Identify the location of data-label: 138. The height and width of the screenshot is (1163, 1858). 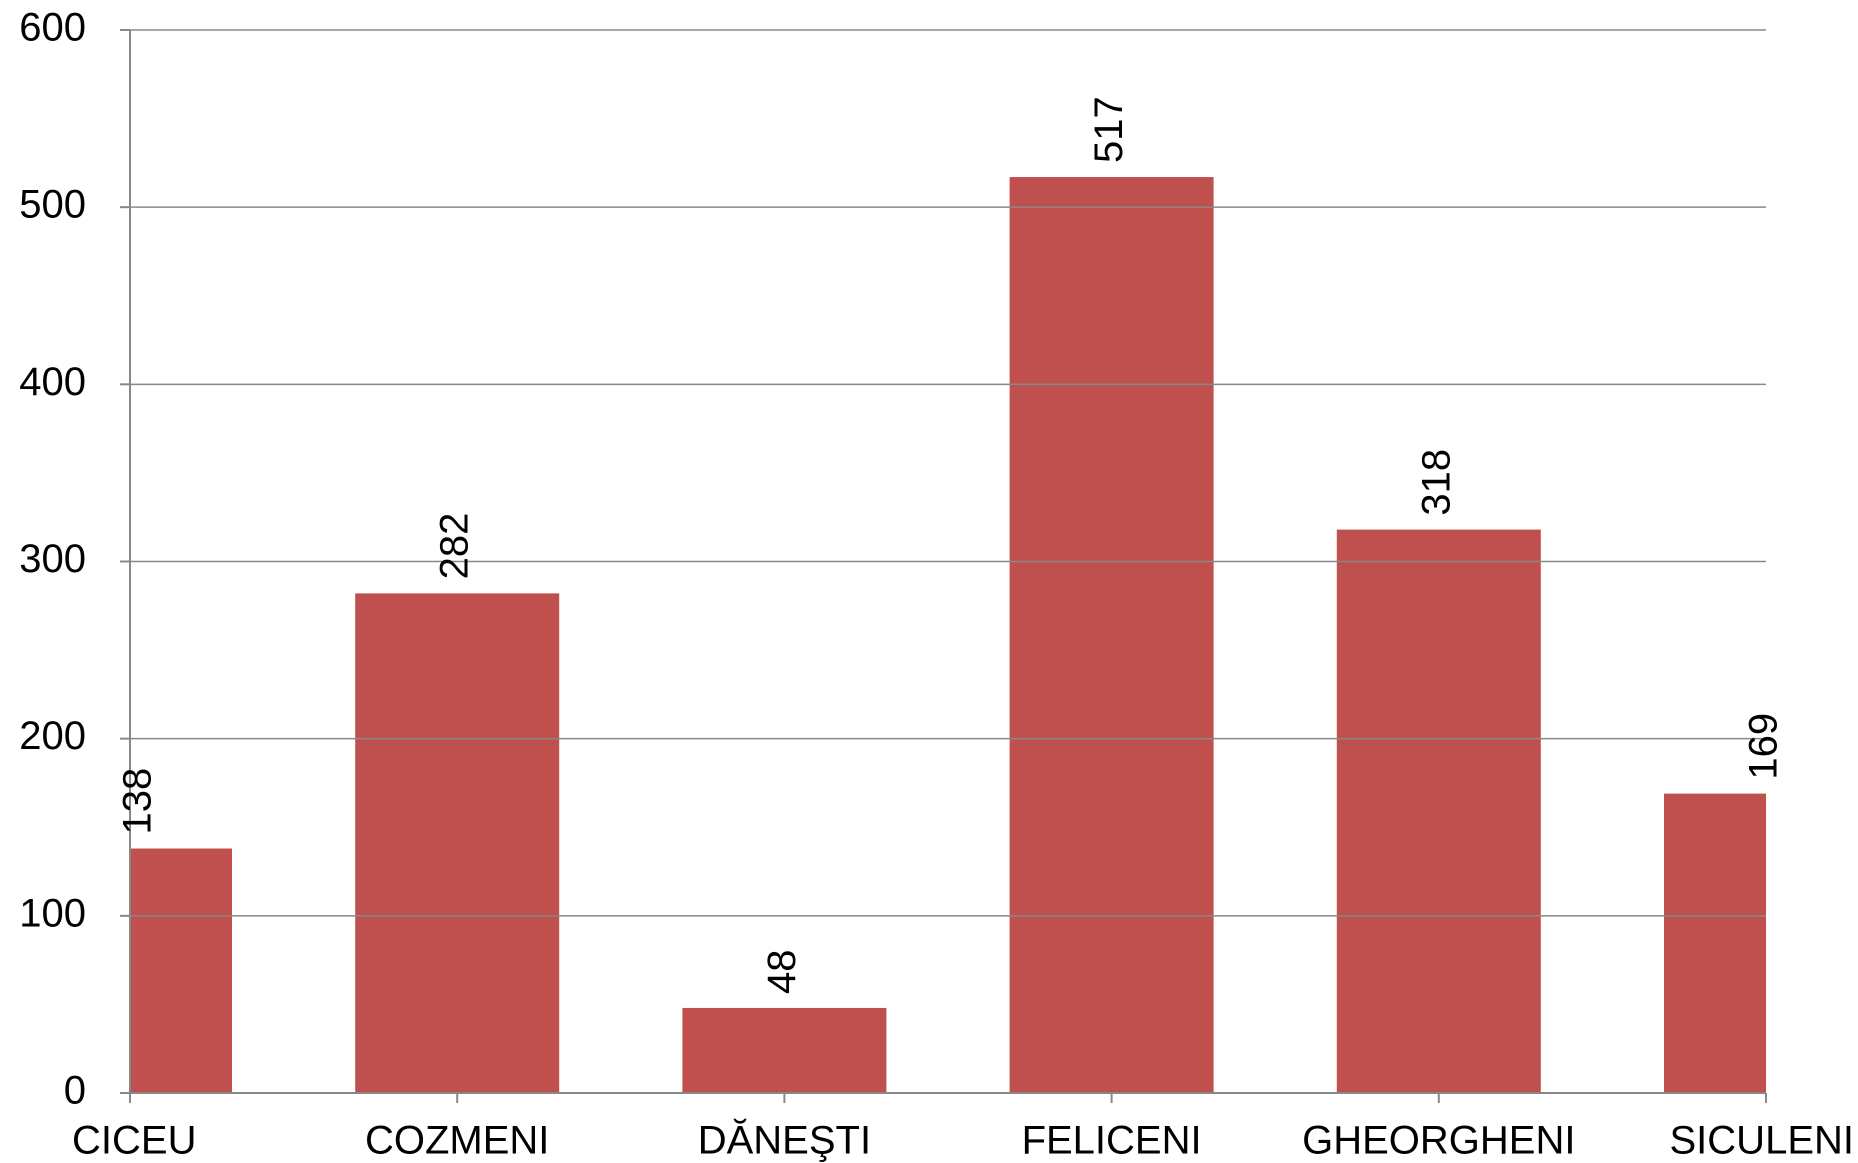
(138, 801).